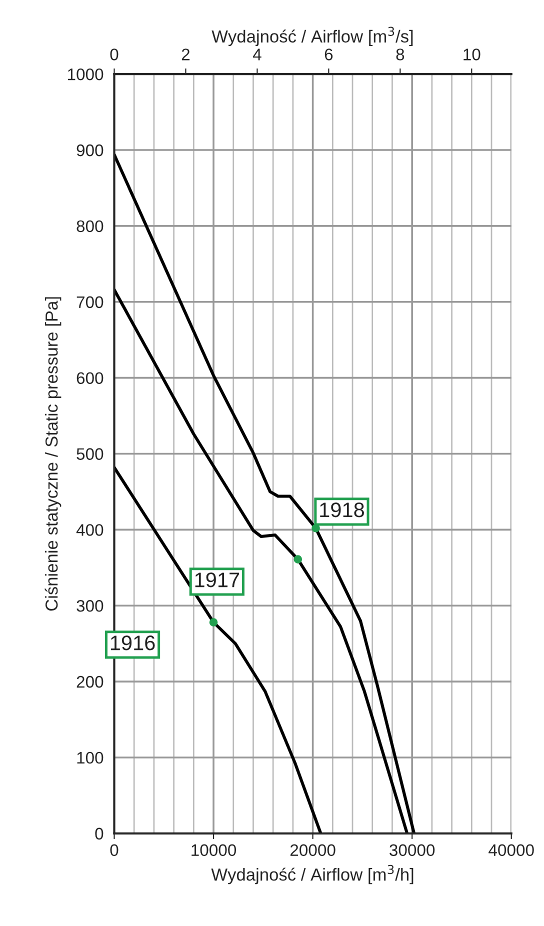 This screenshot has height=926, width=544. Describe the element at coordinates (90, 378) in the screenshot. I see `y-tick-label: 600` at that location.